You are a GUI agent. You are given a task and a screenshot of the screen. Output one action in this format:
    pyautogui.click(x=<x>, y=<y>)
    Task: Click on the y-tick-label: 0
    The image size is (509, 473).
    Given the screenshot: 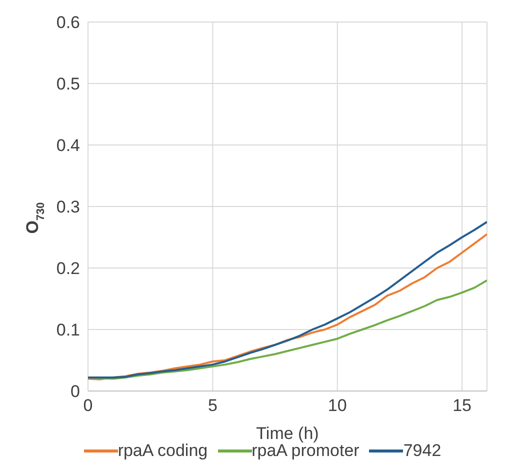 What is the action you would take?
    pyautogui.click(x=75, y=392)
    